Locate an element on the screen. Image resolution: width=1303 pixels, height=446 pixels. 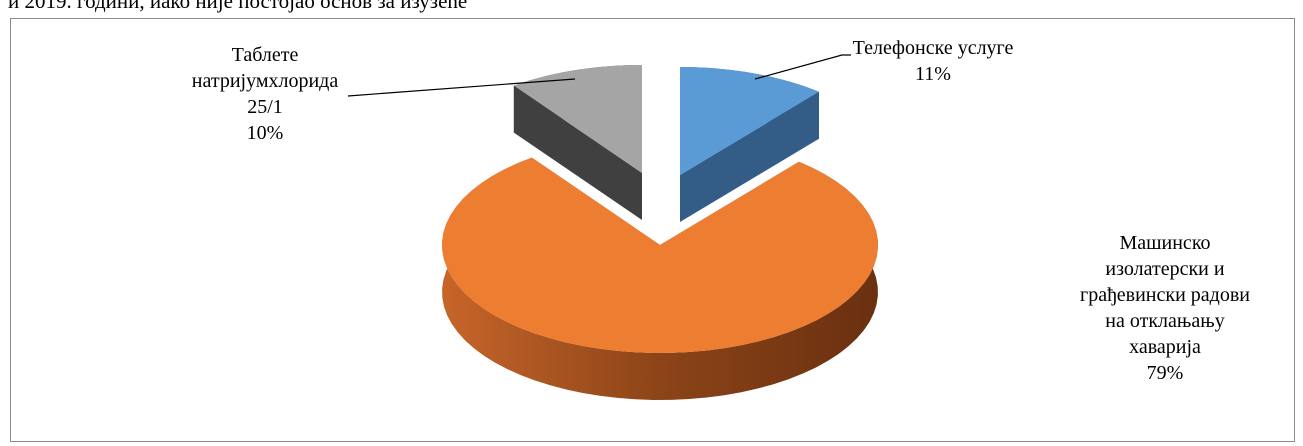
label-mechanical-line1: Машинско is located at coordinates (1165, 243).